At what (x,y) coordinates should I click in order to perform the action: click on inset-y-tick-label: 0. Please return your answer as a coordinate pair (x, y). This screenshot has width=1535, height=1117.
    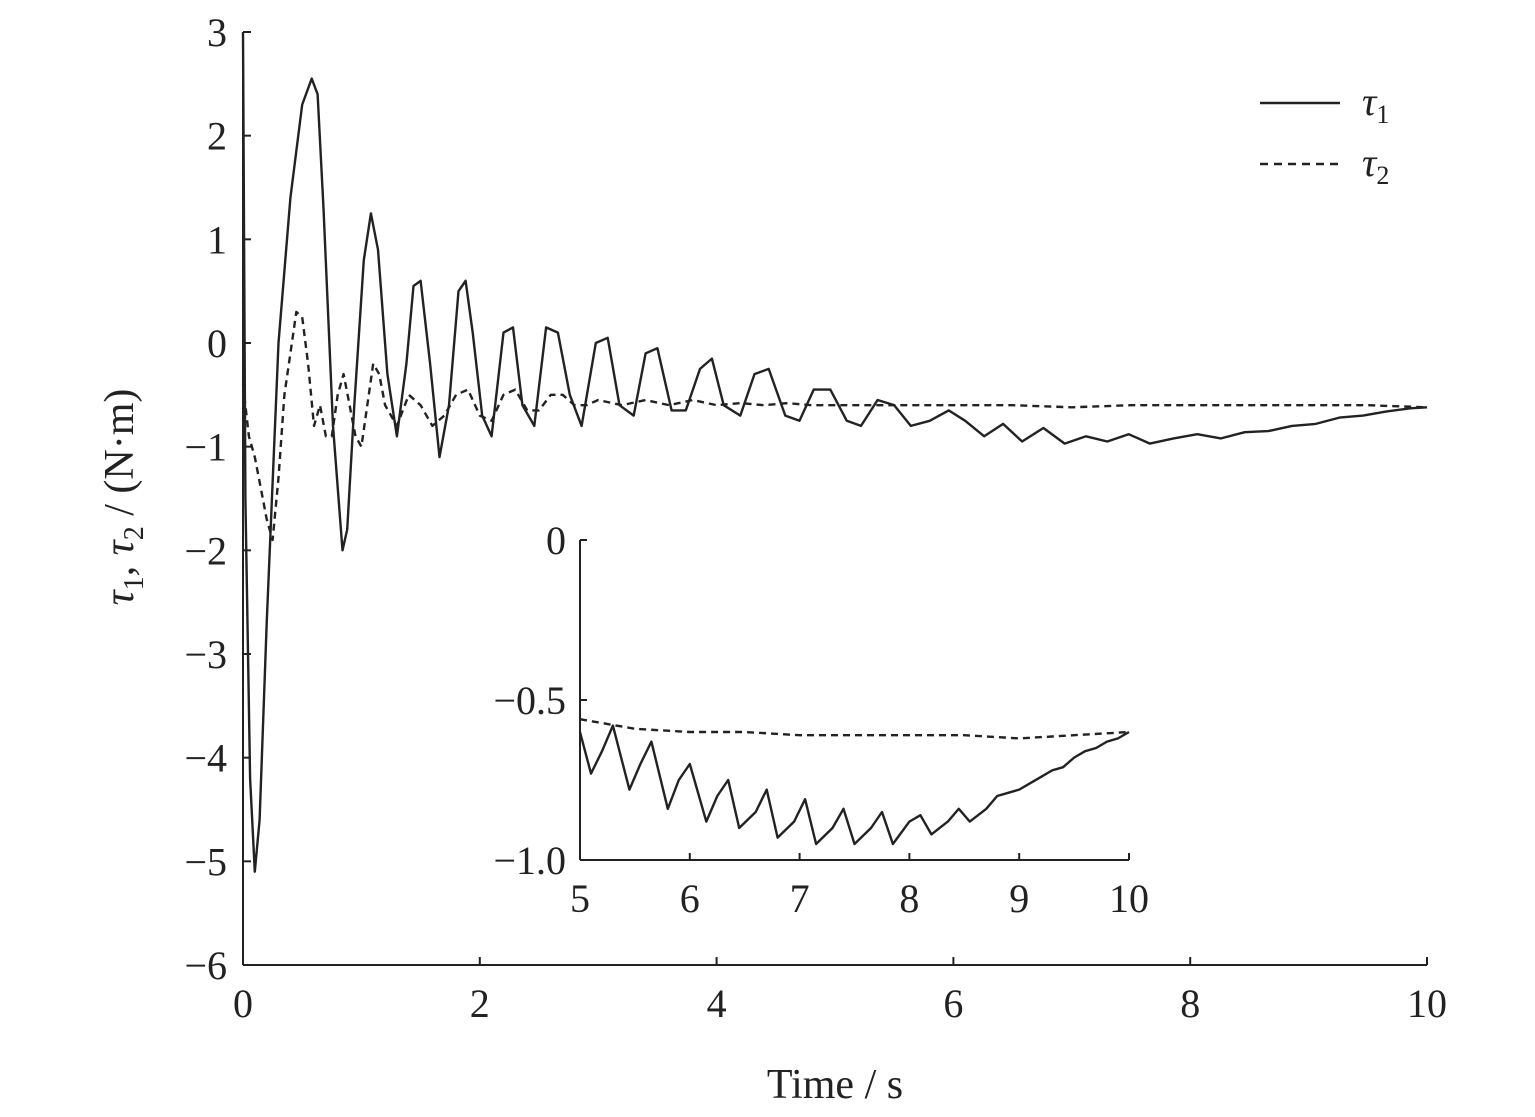
    Looking at the image, I should click on (556, 540).